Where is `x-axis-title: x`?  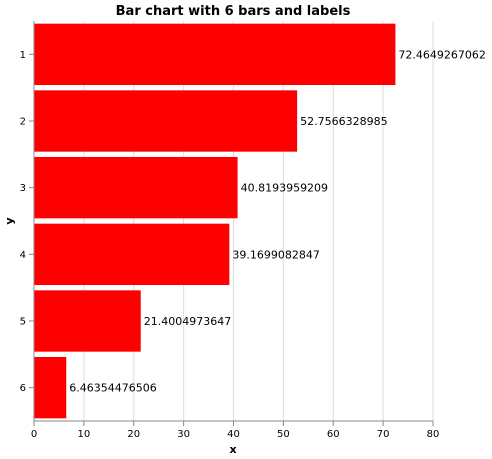 x-axis-title: x is located at coordinates (232, 449).